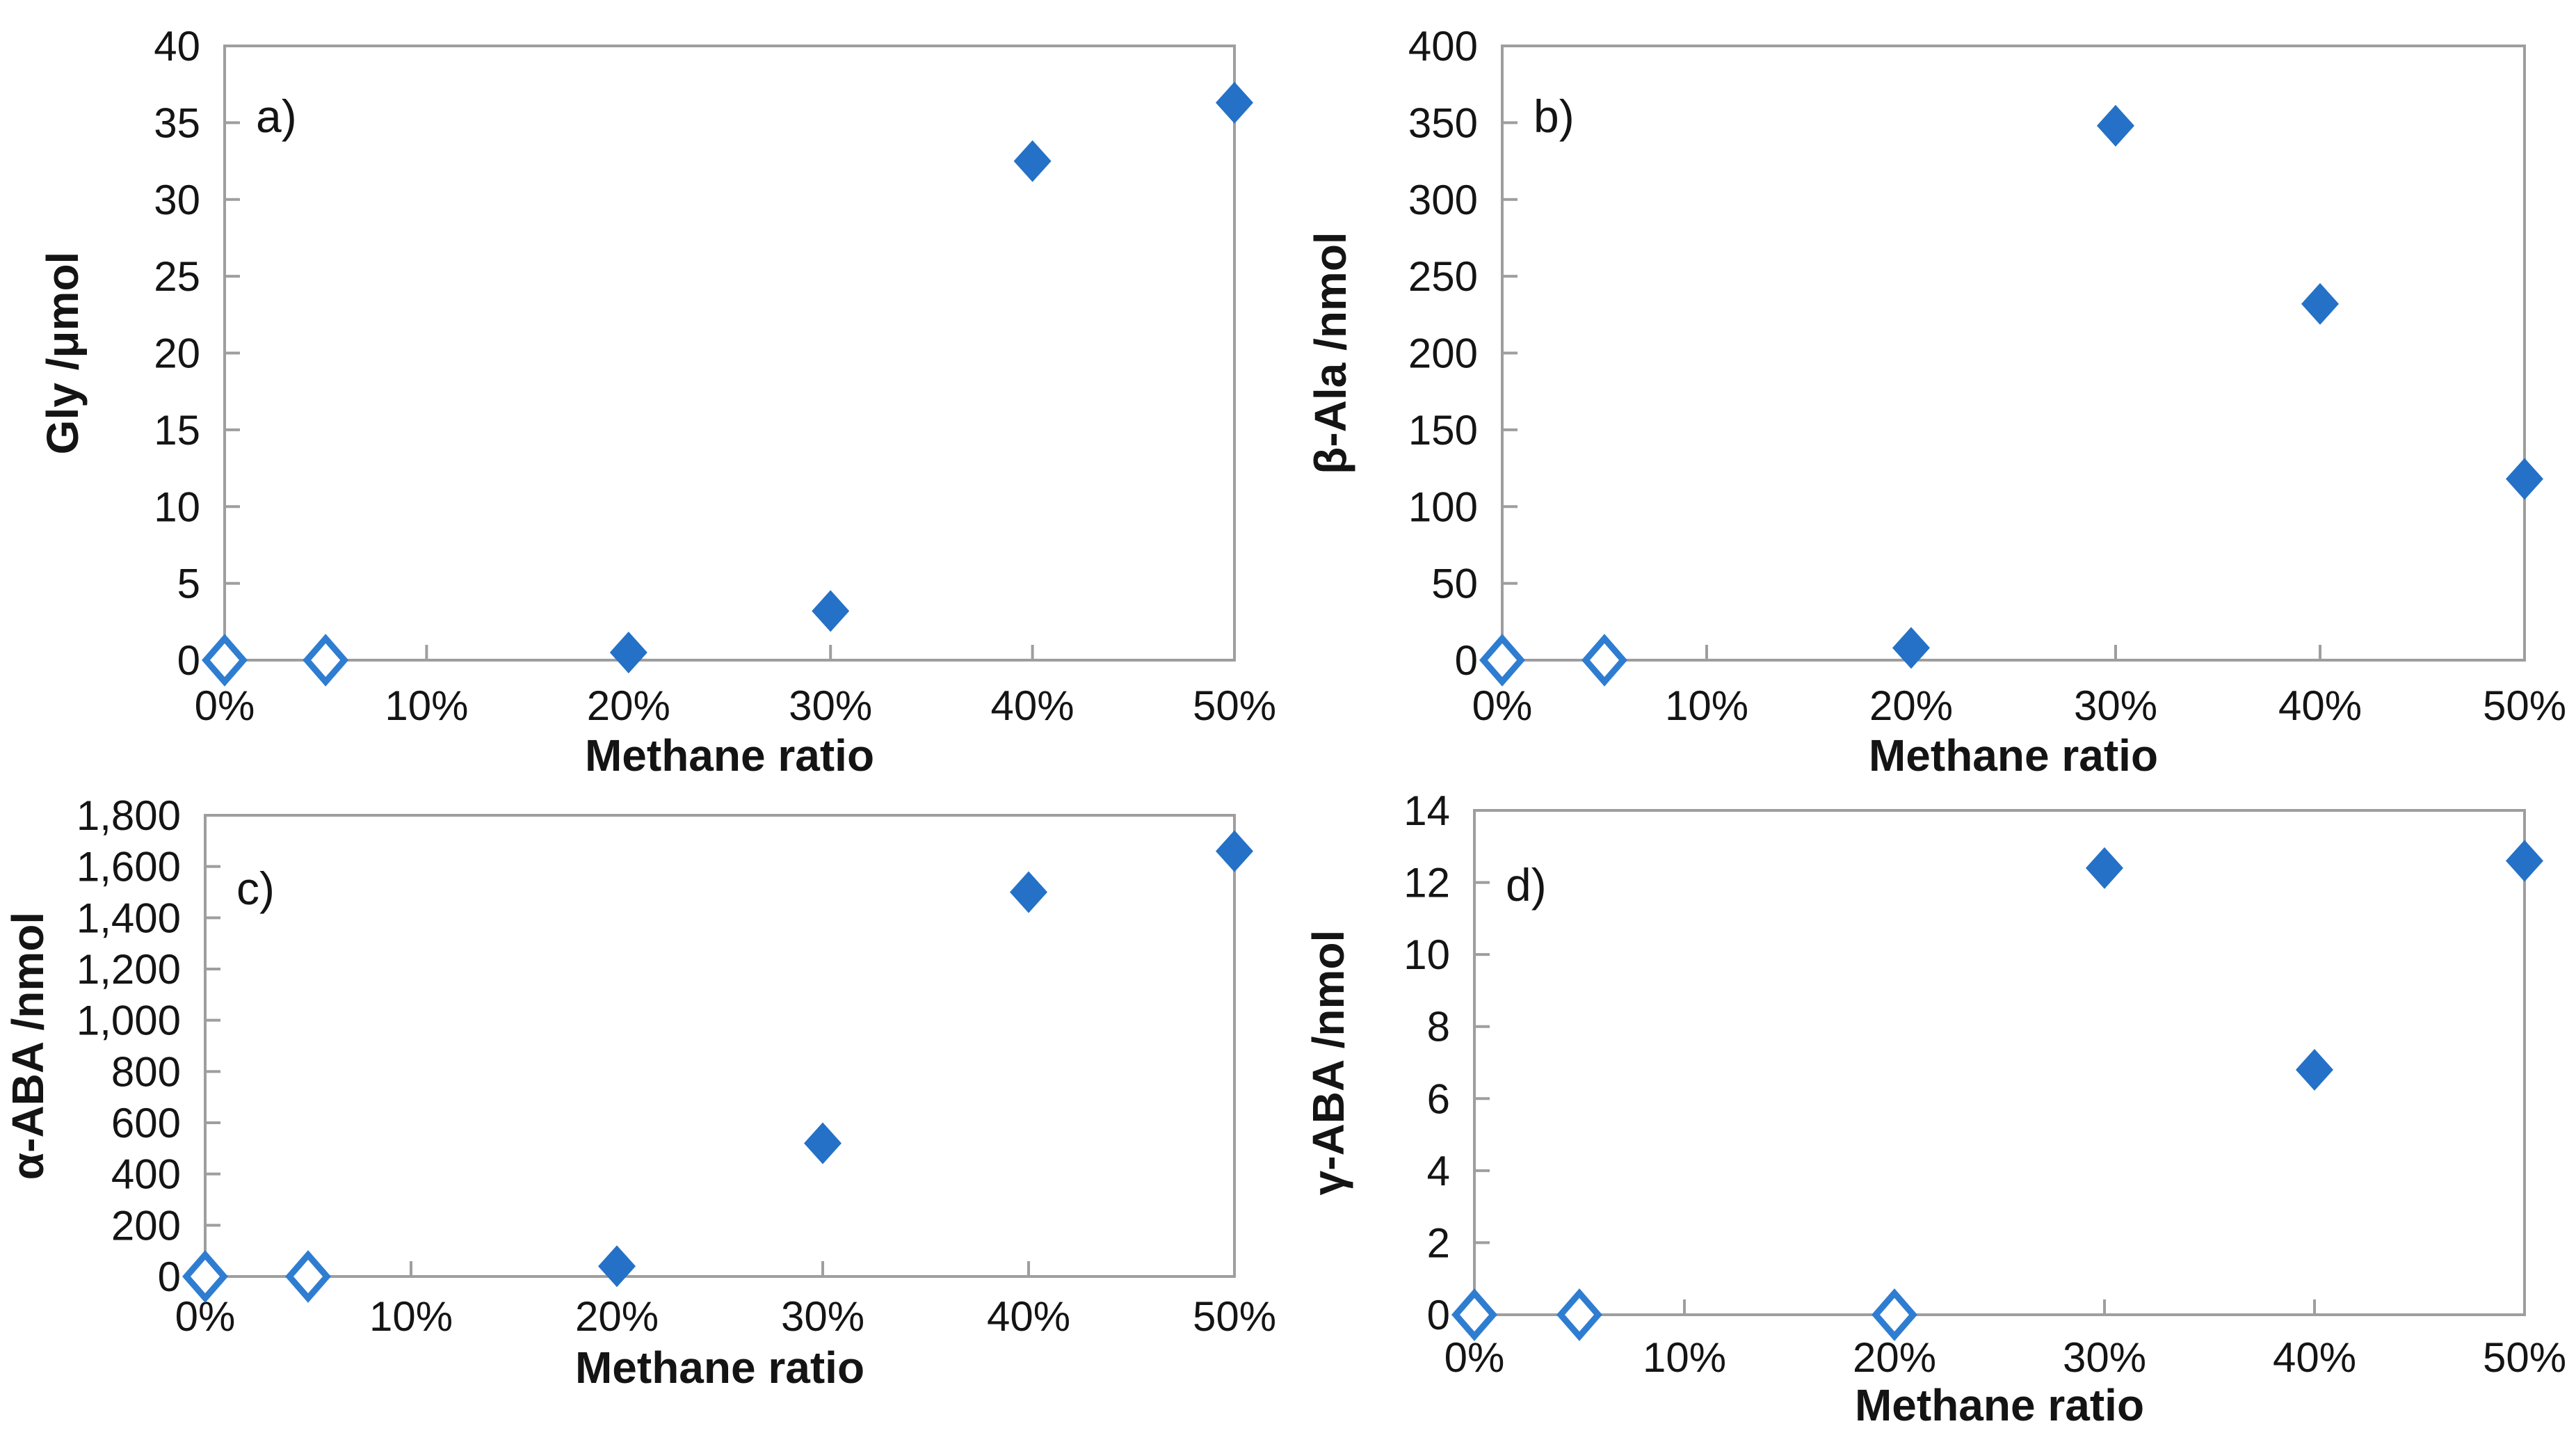  Describe the element at coordinates (1426, 883) in the screenshot. I see `y-tick-label: 12` at that location.